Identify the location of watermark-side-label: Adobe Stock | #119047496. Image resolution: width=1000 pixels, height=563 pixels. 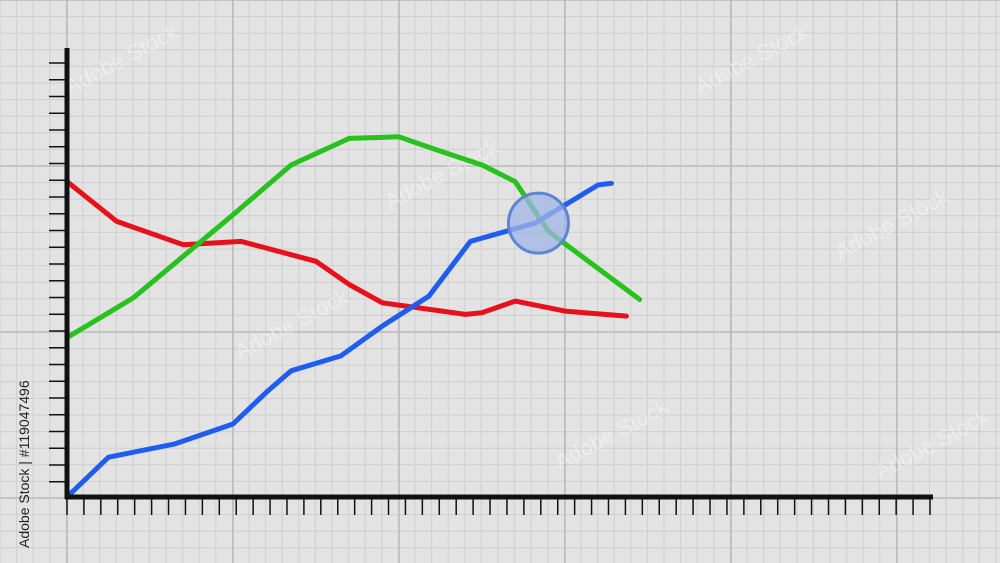
(24, 464).